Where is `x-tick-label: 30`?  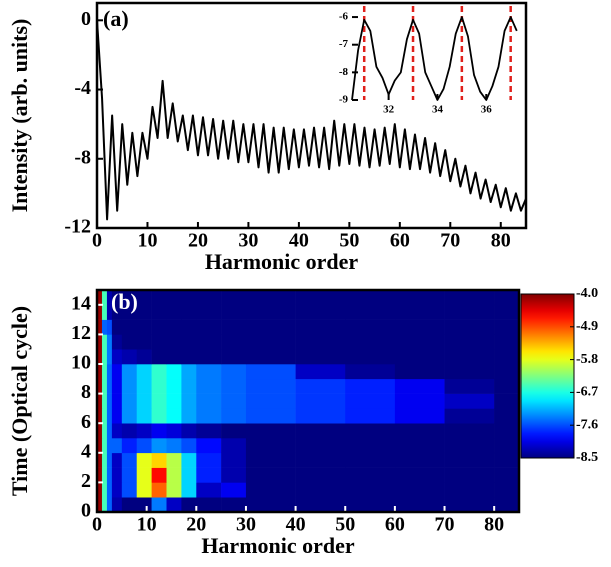 x-tick-label: 30 is located at coordinates (248, 241).